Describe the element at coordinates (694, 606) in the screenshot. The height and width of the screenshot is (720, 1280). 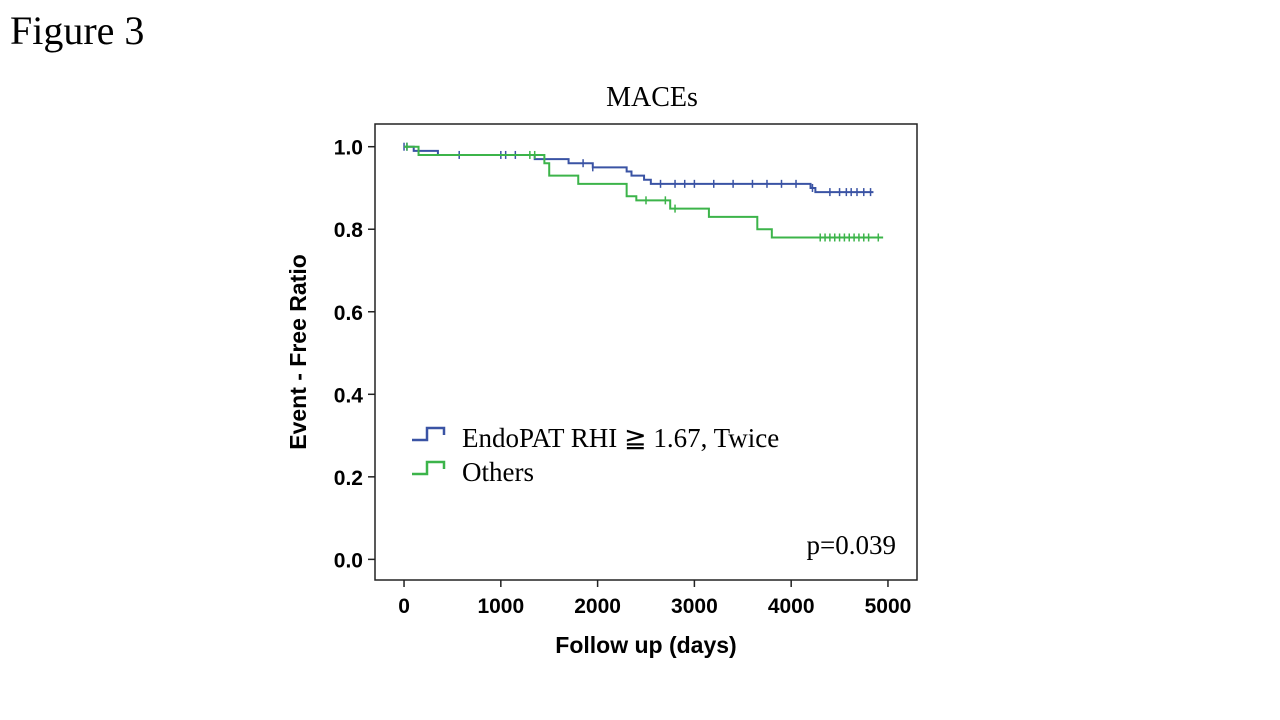
I see `x-tick-label: 3000` at that location.